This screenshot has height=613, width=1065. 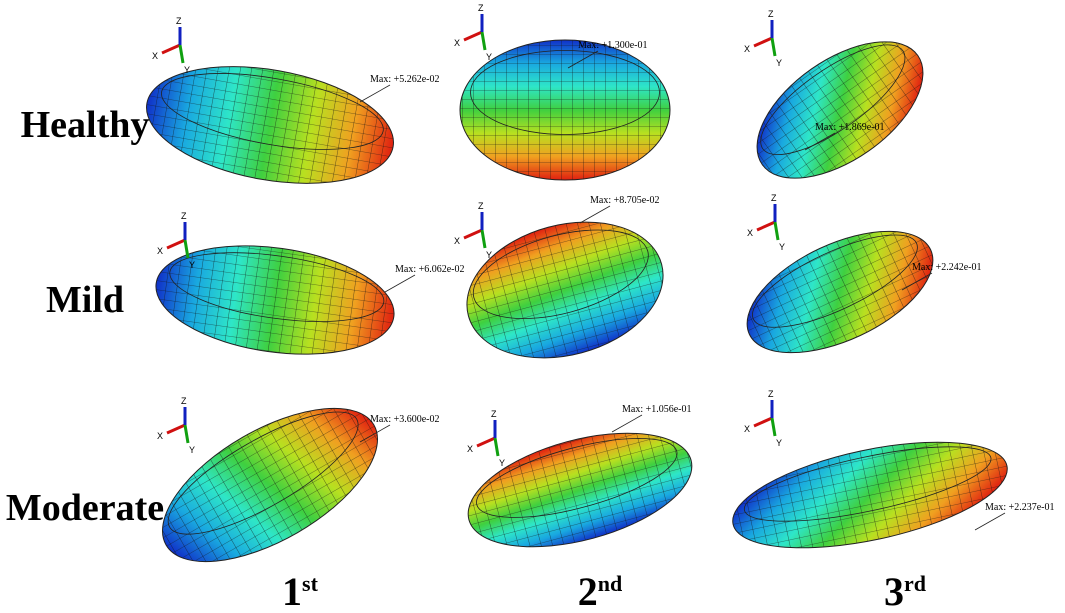 I want to click on max-label: Max: +2.242e-01, so click(x=947, y=267).